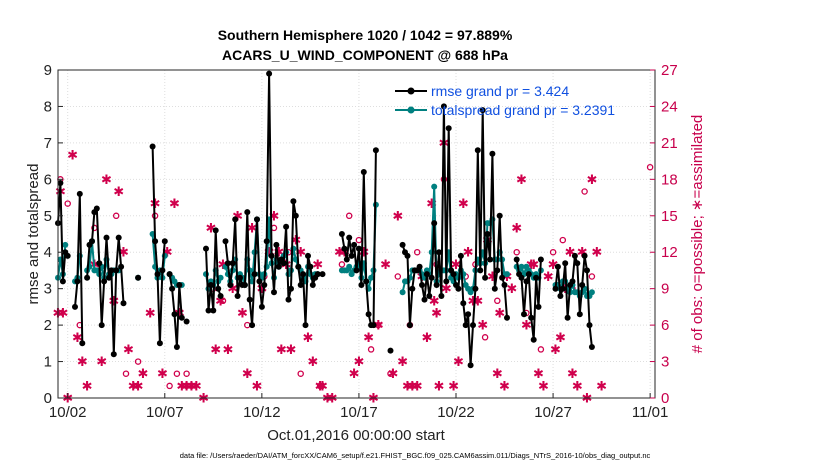 This screenshot has width=830, height=470. I want to click on x-axis-label: Oct.01,2016 00:00:00 start, so click(356, 435).